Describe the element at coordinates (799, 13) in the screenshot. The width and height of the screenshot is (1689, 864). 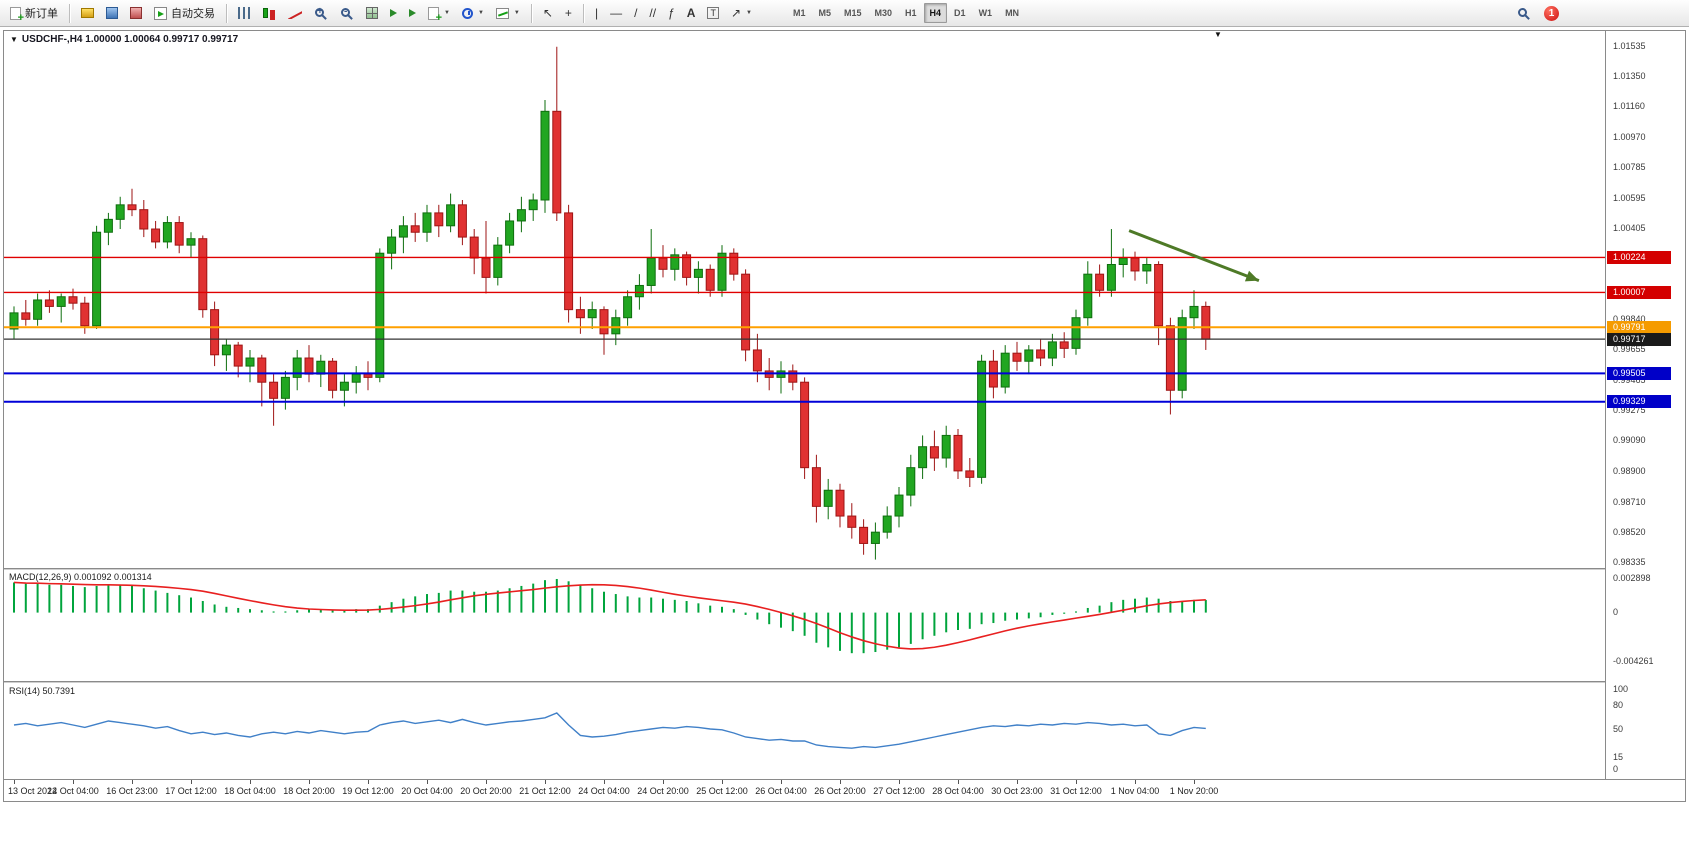
I see `timeframe-m1-button: M1` at that location.